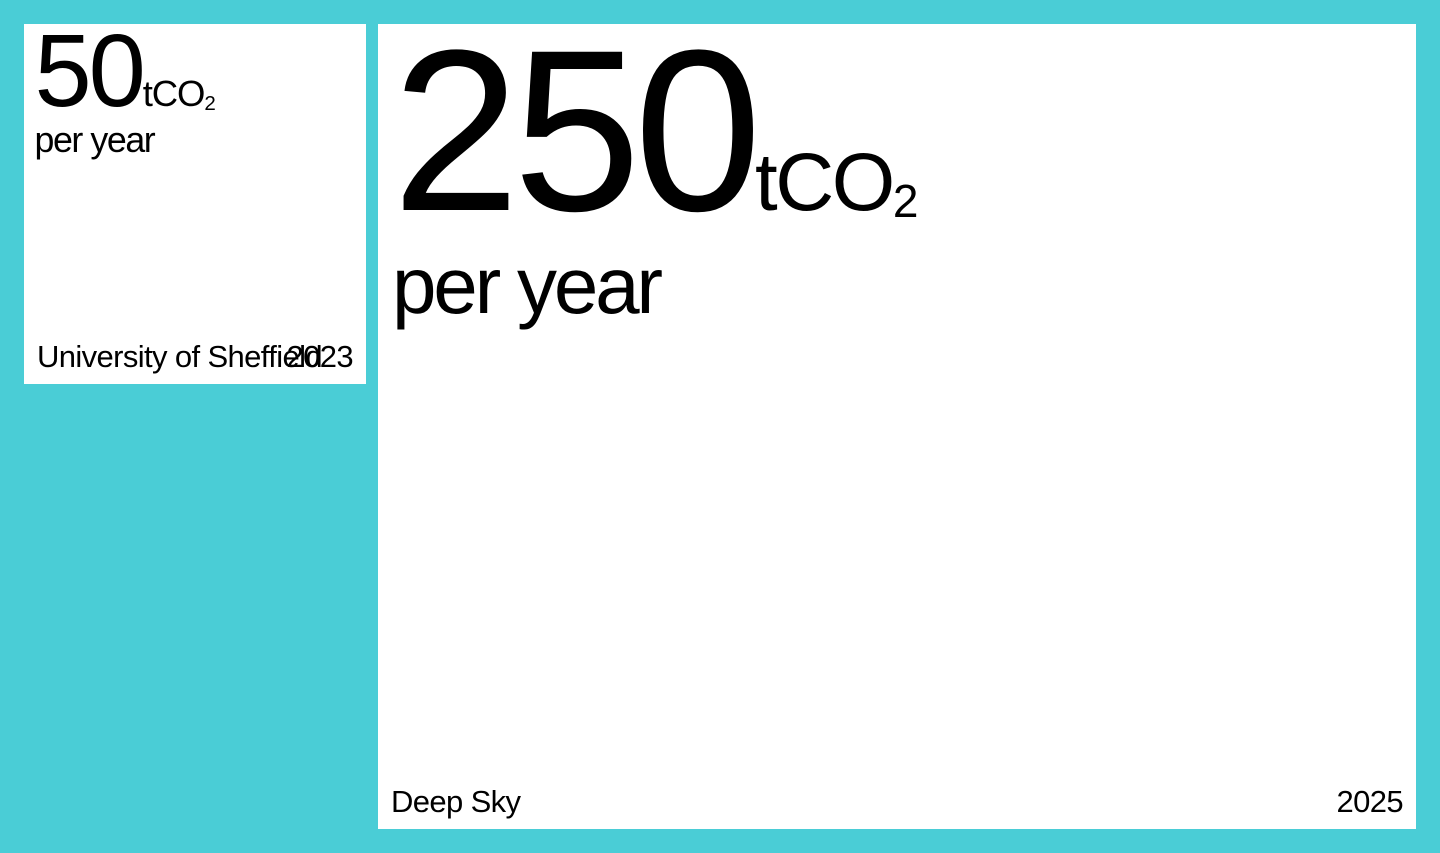 The width and height of the screenshot is (1440, 853). What do you see at coordinates (90, 71) in the screenshot?
I see `value-number: 50` at bounding box center [90, 71].